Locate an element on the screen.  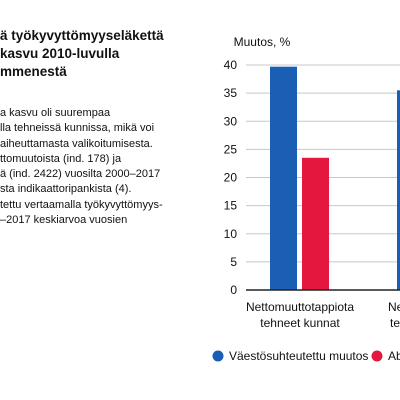
y-tick-labels: 0 5 10 15 20 25 30 35 40 is located at coordinates (231, 177).